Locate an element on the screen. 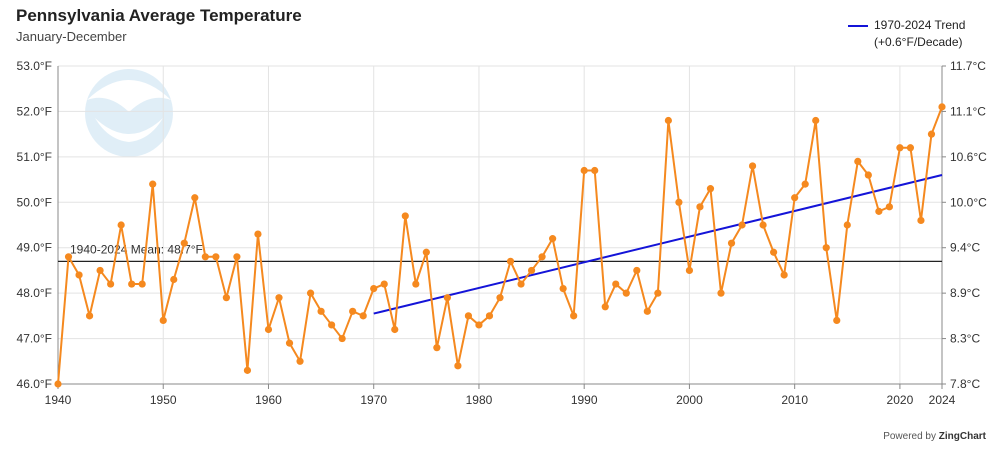 Image resolution: width=1000 pixels, height=452 pixels. x-tick-label: 2010 is located at coordinates (794, 400).